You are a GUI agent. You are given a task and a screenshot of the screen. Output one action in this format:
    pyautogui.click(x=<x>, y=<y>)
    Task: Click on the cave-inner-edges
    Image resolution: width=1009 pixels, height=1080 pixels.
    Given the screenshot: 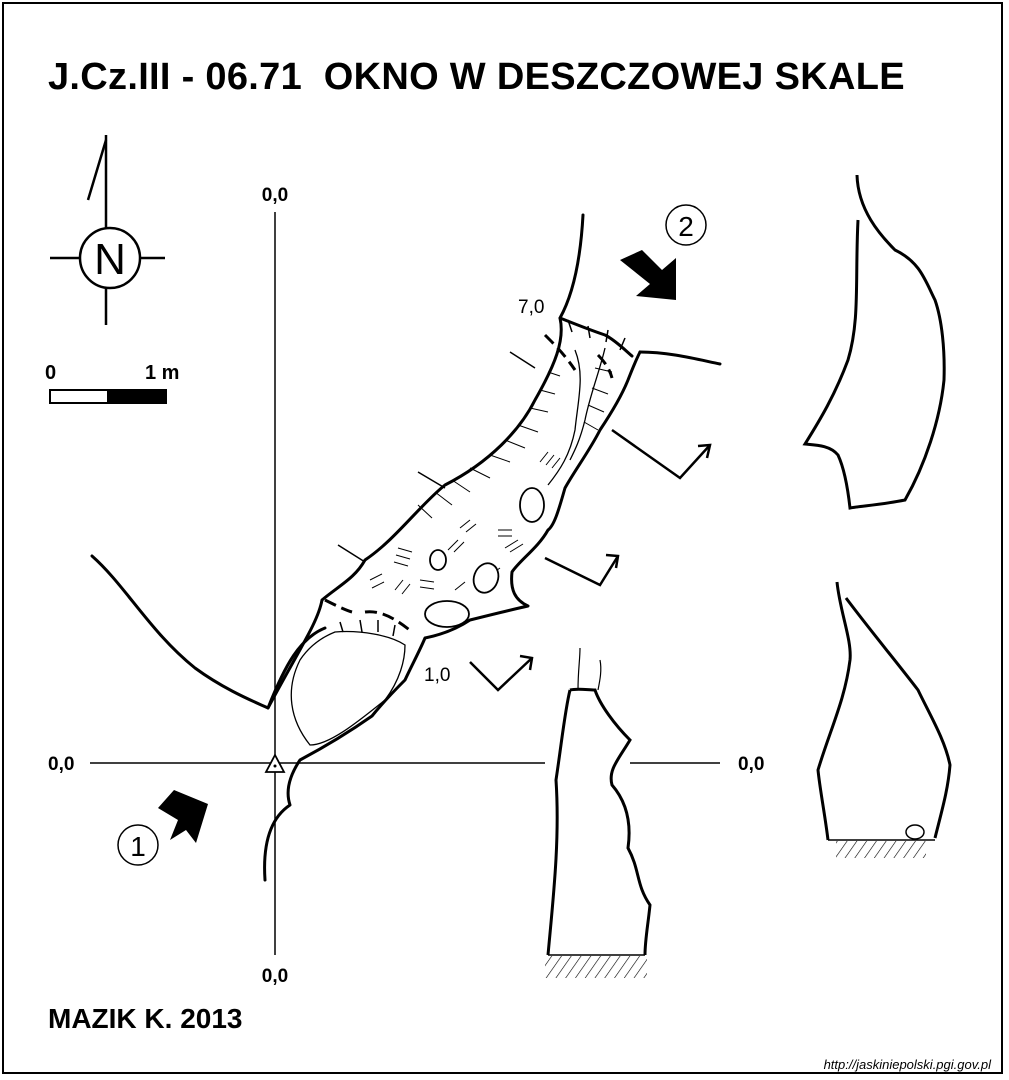 What is the action you would take?
    pyautogui.click(x=448, y=546)
    